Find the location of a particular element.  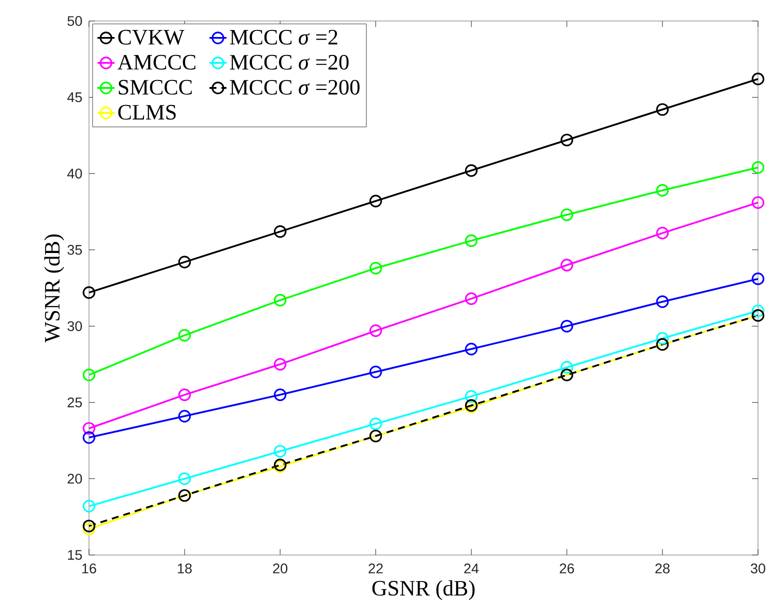

x-tick-label: 26 is located at coordinates (567, 569).